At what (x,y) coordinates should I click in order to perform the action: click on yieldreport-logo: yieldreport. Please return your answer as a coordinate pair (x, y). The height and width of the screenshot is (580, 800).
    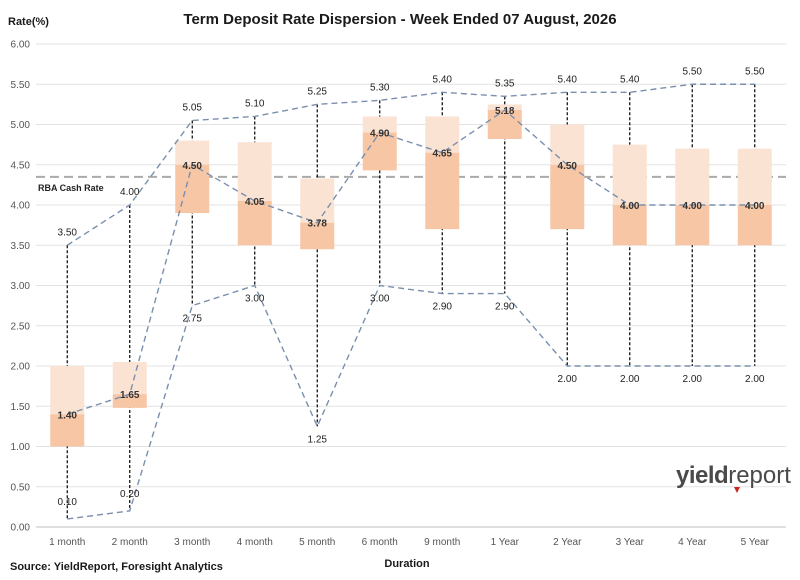
    Looking at the image, I should click on (733, 477).